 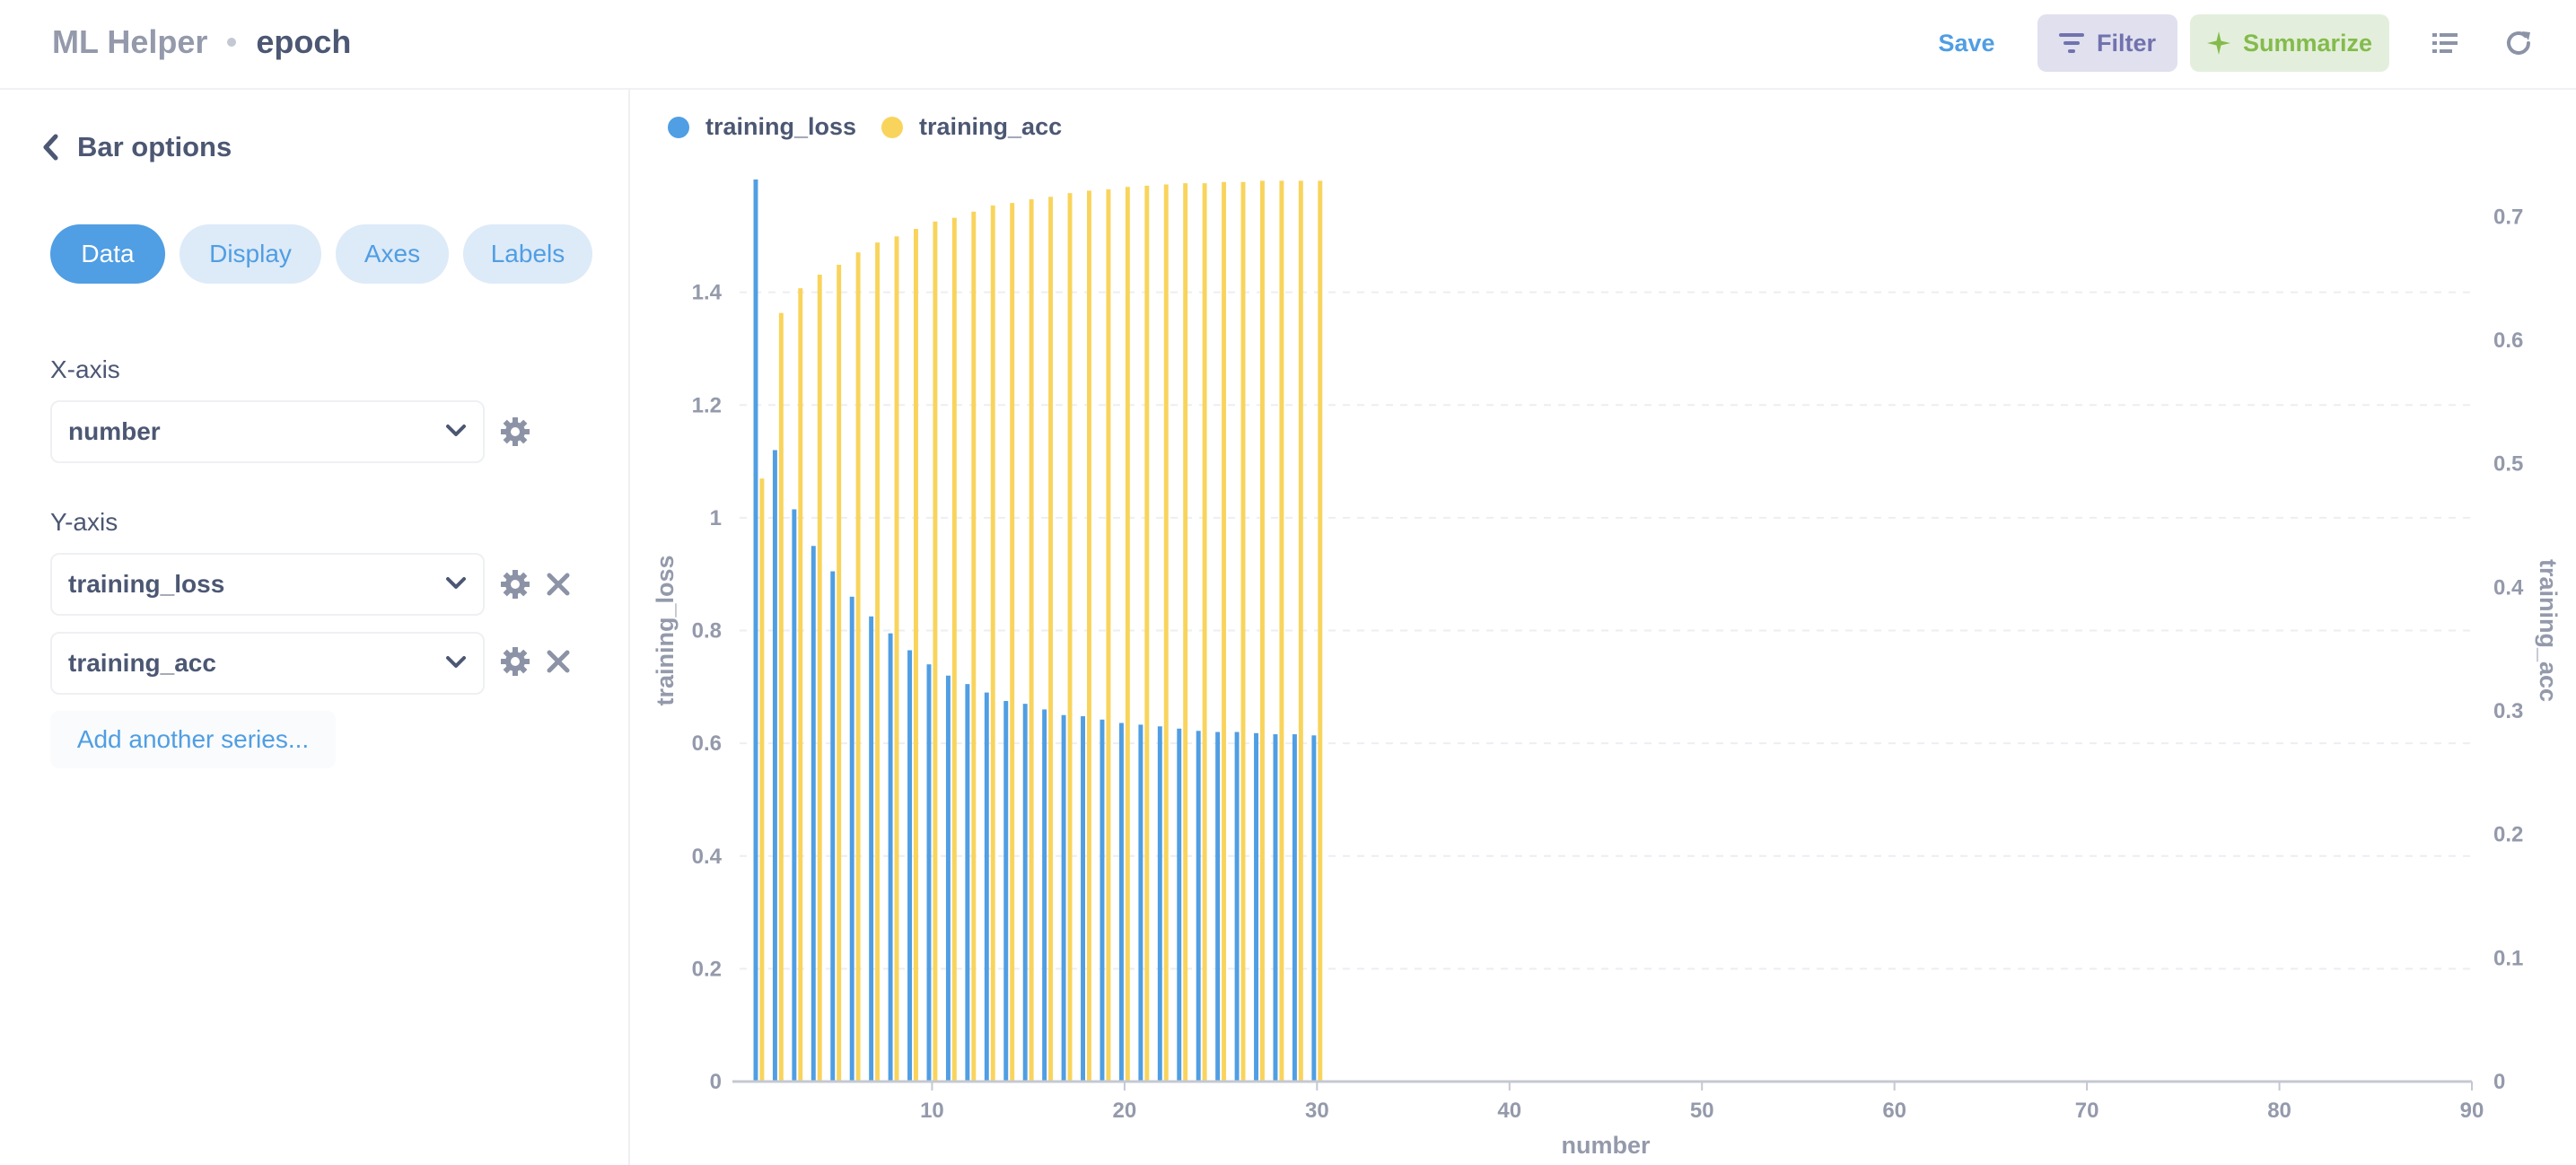 I want to click on y-axis-label: Y-axis, so click(x=84, y=522).